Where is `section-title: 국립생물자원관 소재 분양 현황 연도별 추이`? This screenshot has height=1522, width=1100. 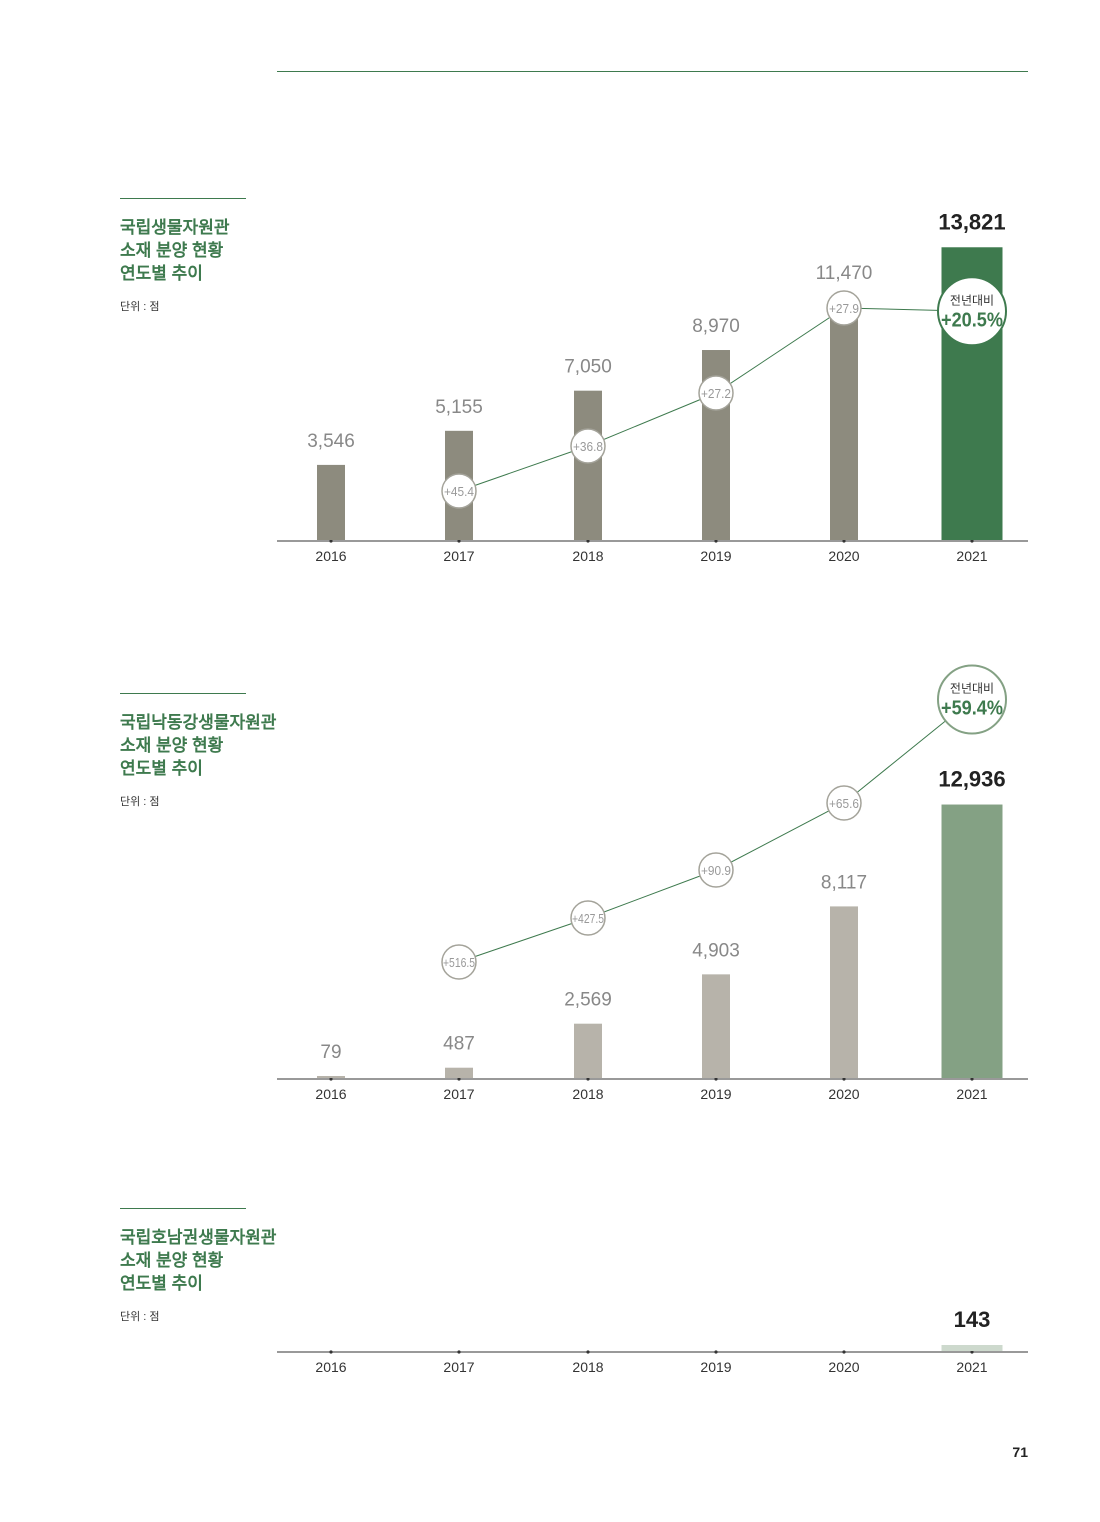
section-title: 국립생물자원관 소재 분양 현황 연도별 추이 is located at coordinates (230, 250).